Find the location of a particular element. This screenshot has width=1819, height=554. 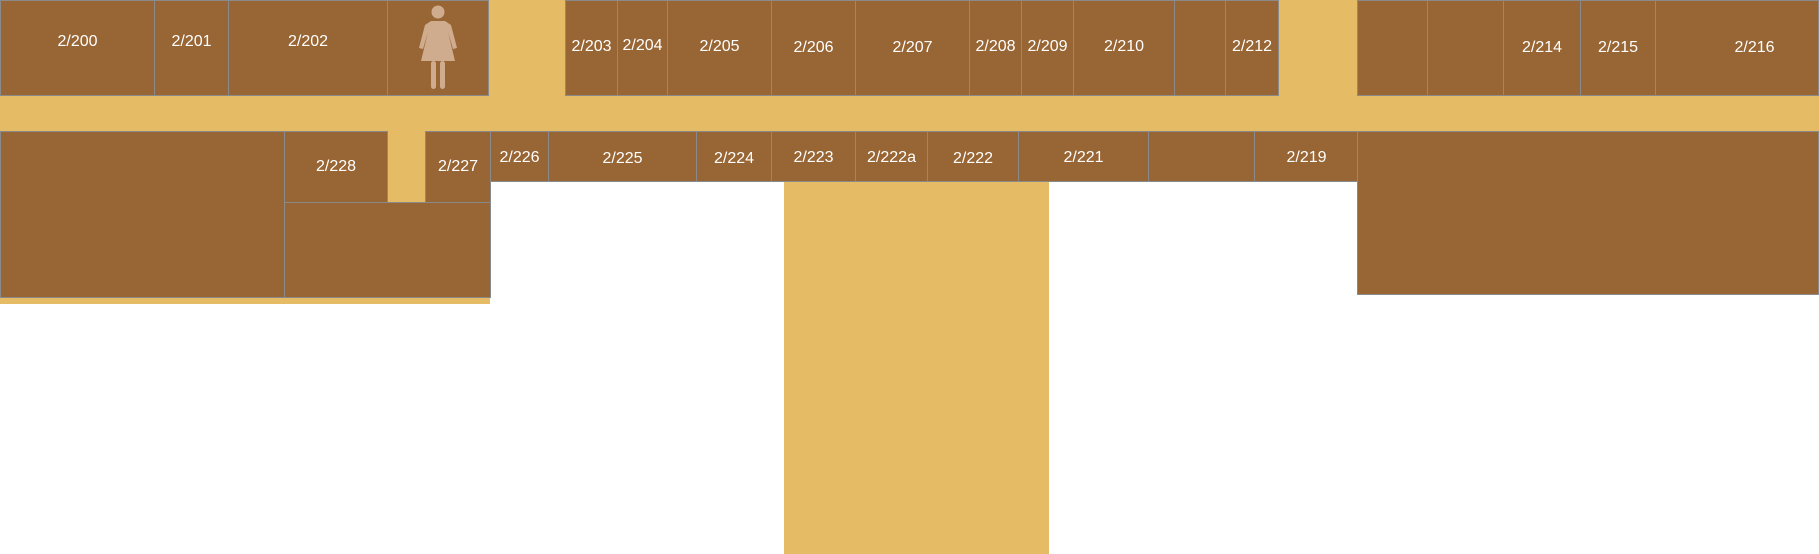

room-2-226: 2/226 is located at coordinates (519, 156).